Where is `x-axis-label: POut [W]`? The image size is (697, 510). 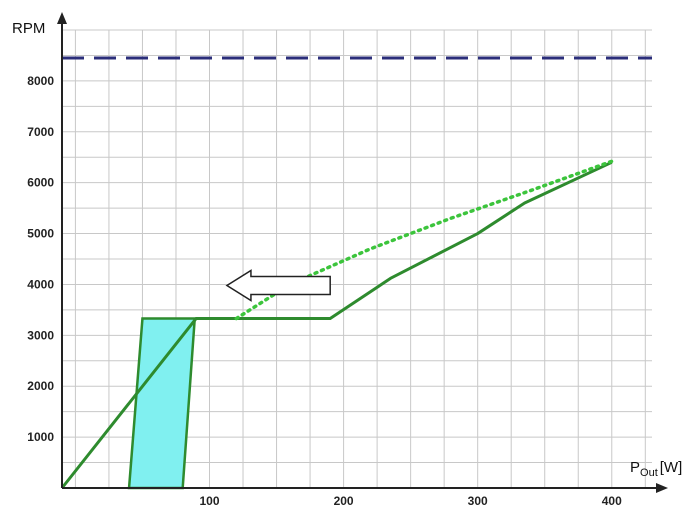
x-axis-label: POut [W] is located at coordinates (656, 469).